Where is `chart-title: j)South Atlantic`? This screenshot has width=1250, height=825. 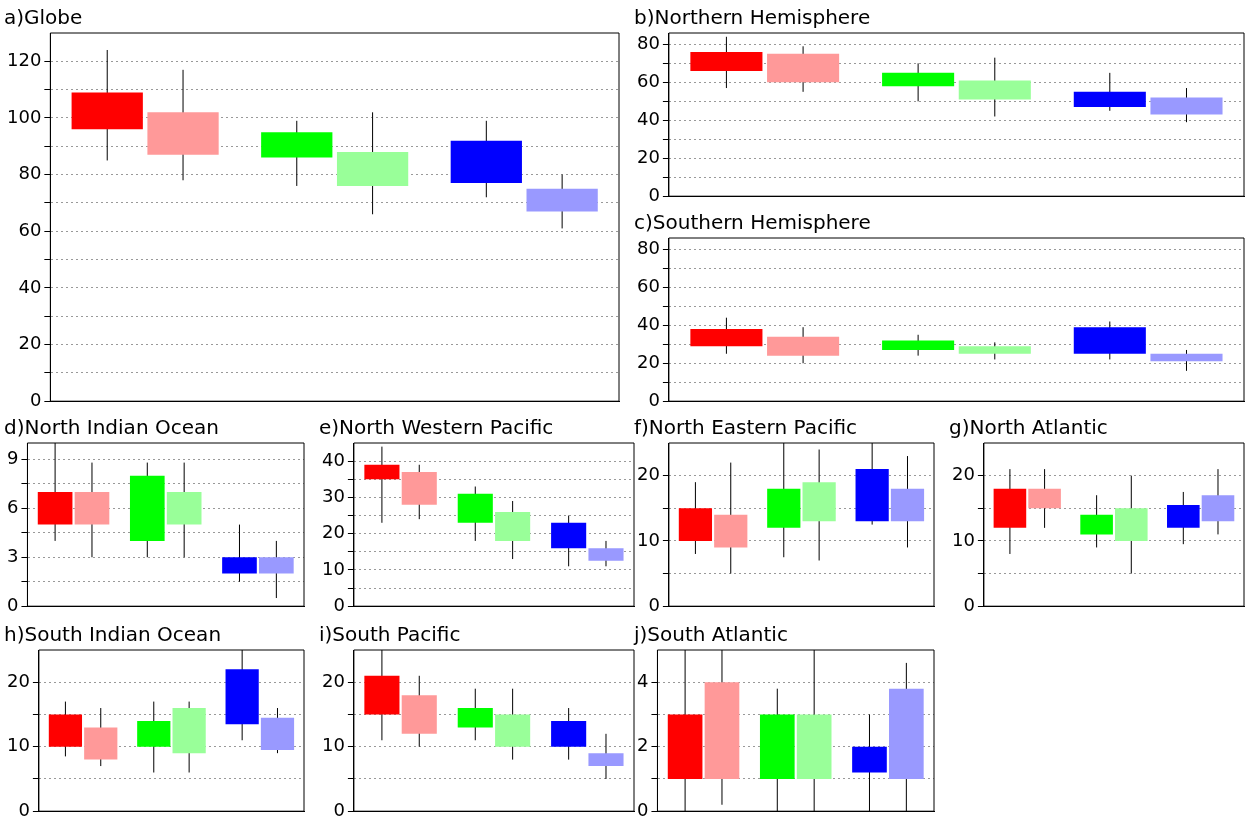
chart-title: j)South Atlantic is located at coordinates (710, 634).